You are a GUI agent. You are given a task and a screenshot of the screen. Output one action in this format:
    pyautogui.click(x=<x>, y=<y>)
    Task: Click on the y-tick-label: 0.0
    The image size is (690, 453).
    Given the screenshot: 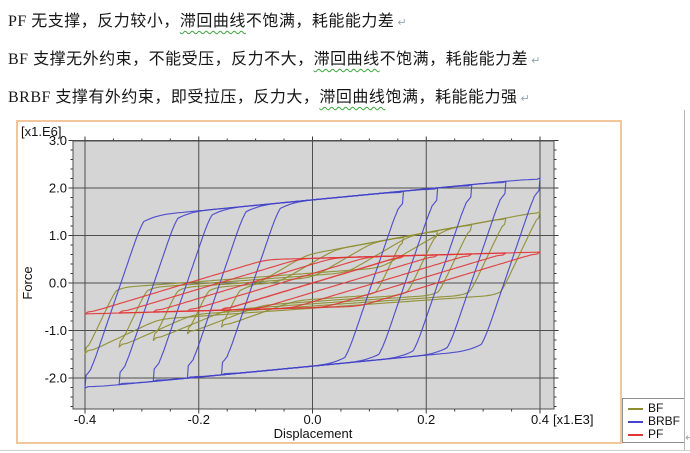 What is the action you would take?
    pyautogui.click(x=58, y=283)
    